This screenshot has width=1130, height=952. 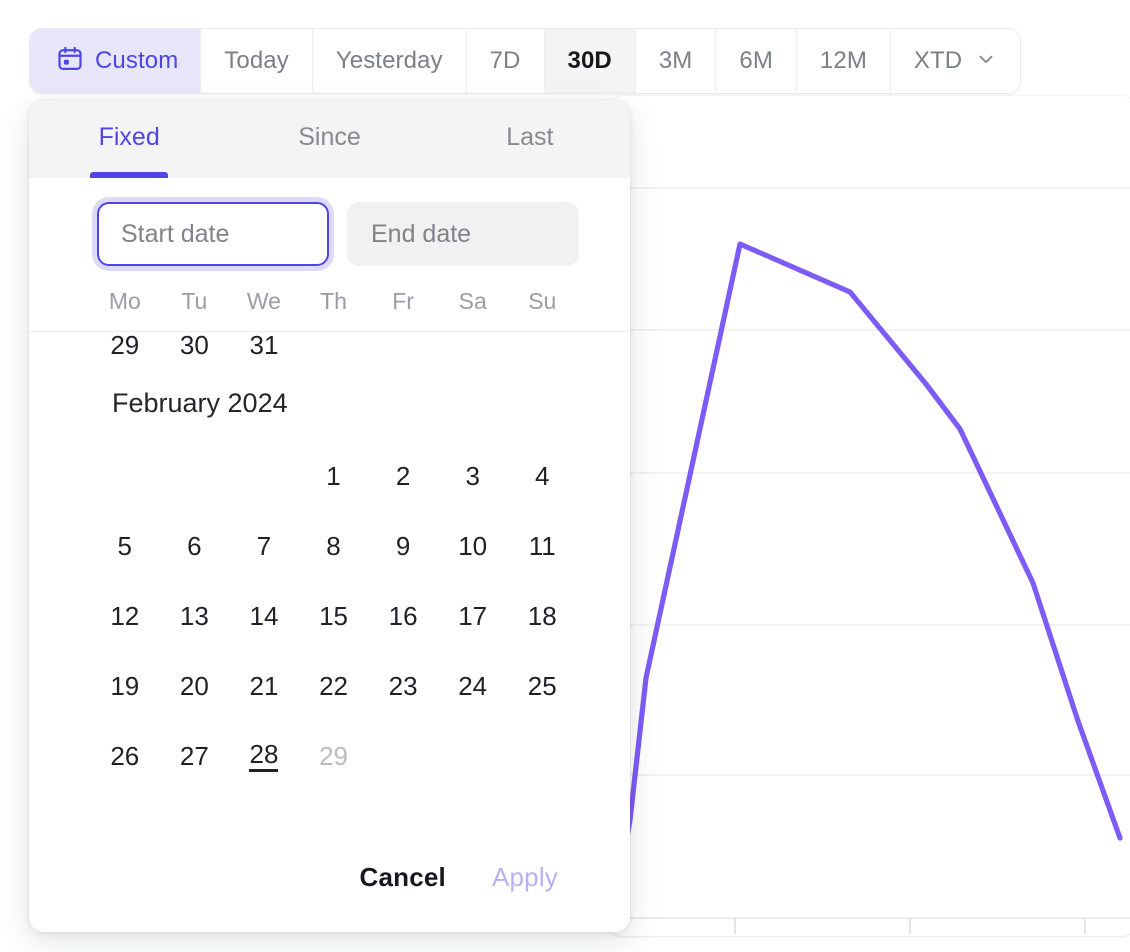 I want to click on range-button-label: Today, so click(x=256, y=60).